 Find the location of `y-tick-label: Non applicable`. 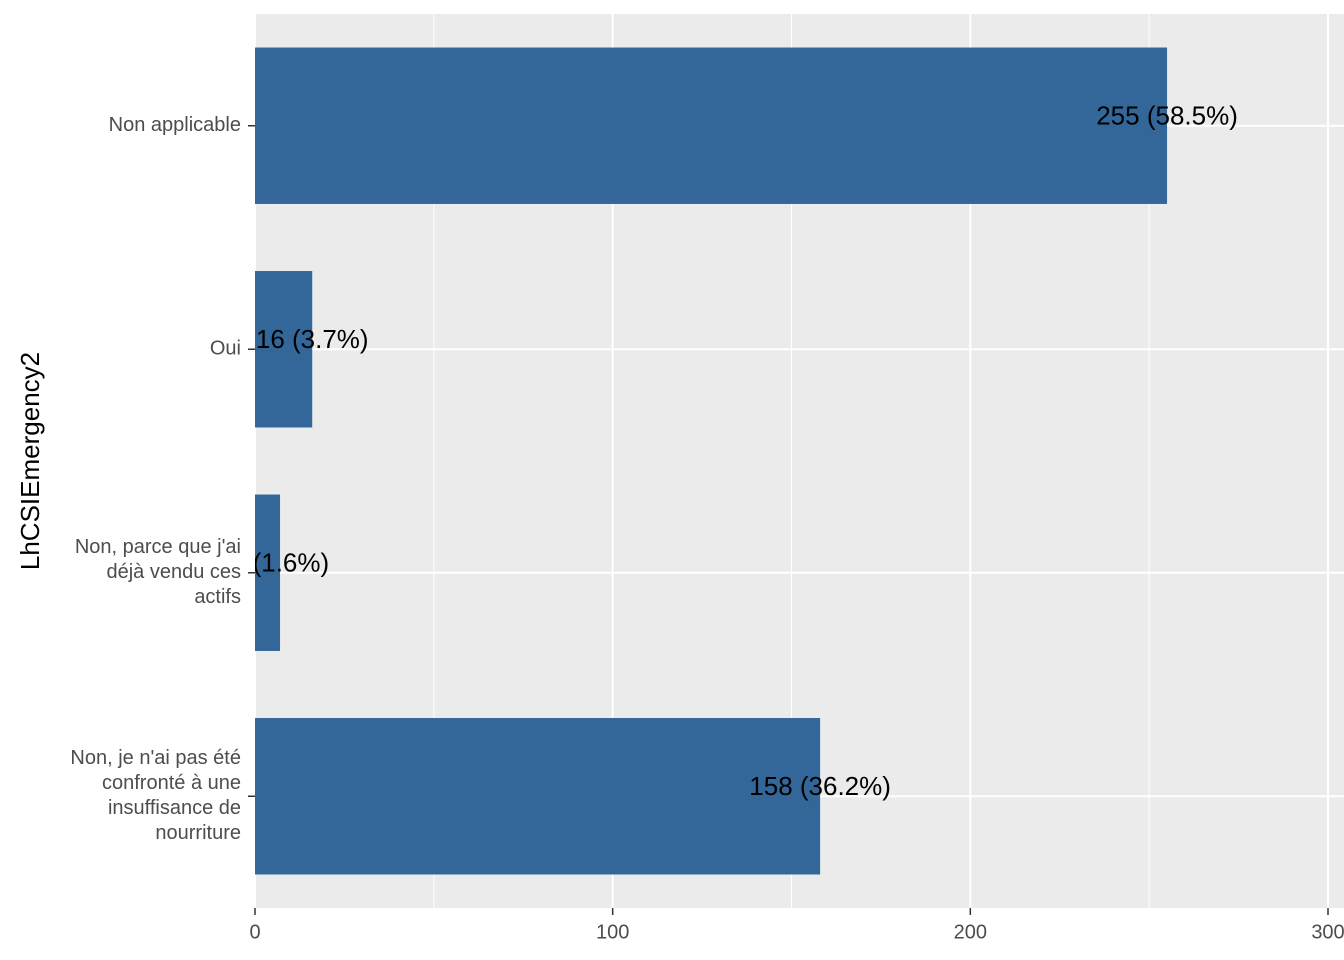

y-tick-label: Non applicable is located at coordinates (175, 125).